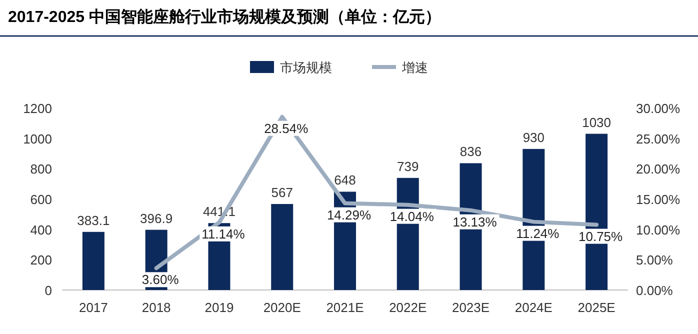  I want to click on data-label: 396.9, so click(156, 218).